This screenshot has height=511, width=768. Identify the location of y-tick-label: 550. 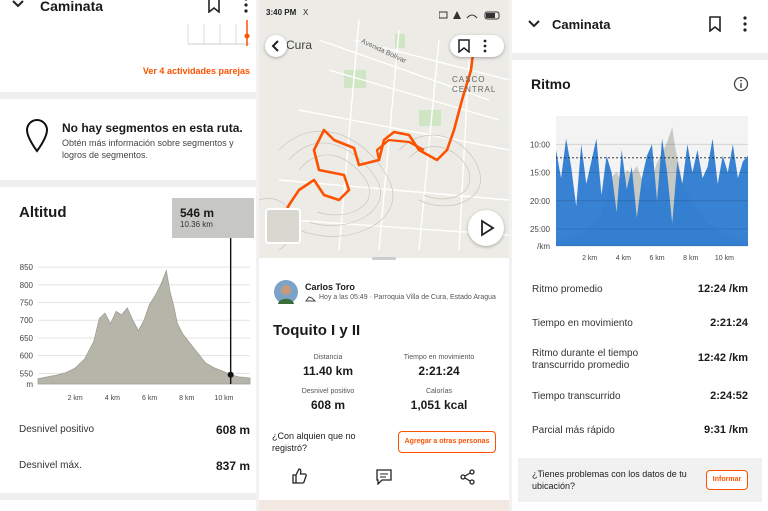
(27, 373).